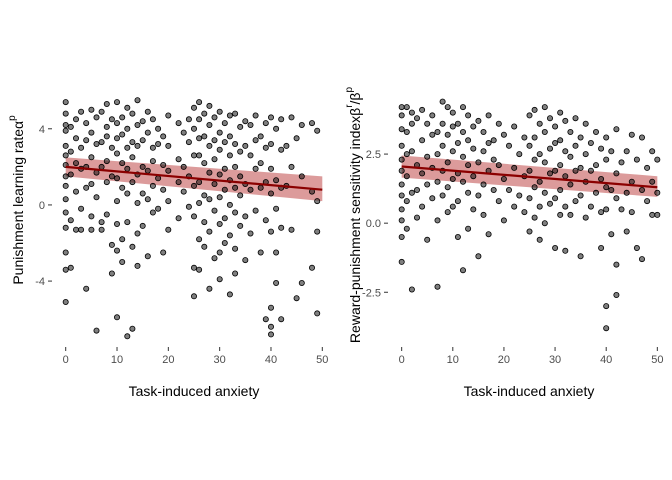  I want to click on y-tick-label: -4, so click(40, 282).